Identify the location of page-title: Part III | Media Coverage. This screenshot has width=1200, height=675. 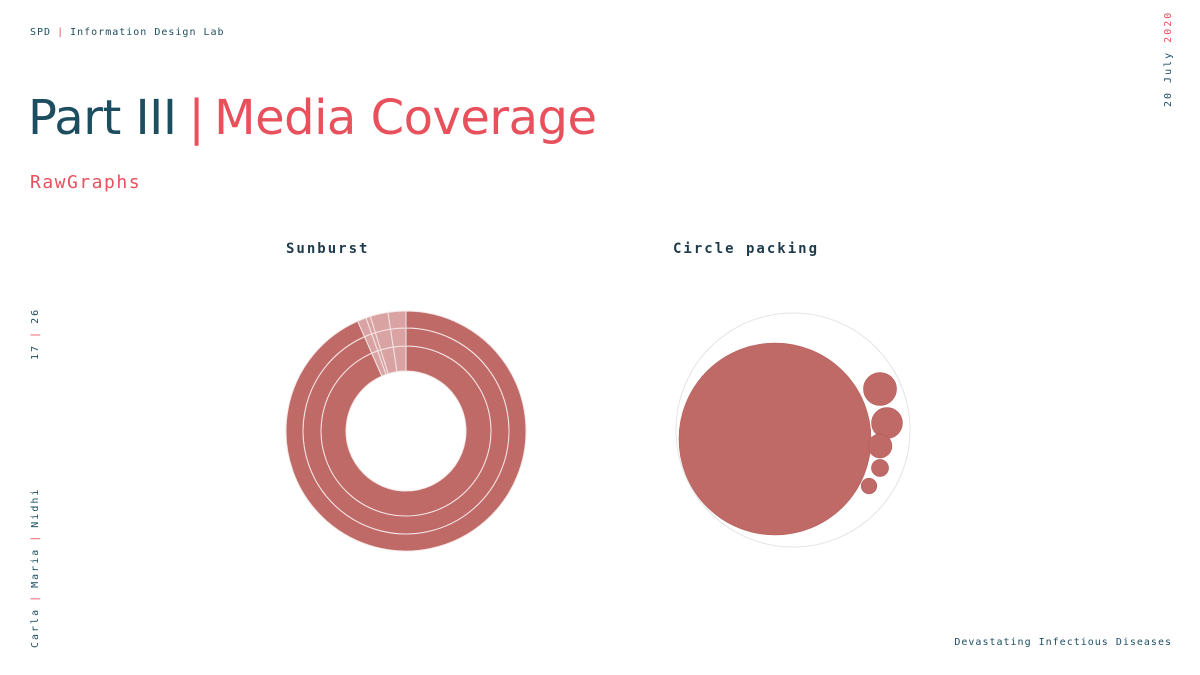
(312, 118).